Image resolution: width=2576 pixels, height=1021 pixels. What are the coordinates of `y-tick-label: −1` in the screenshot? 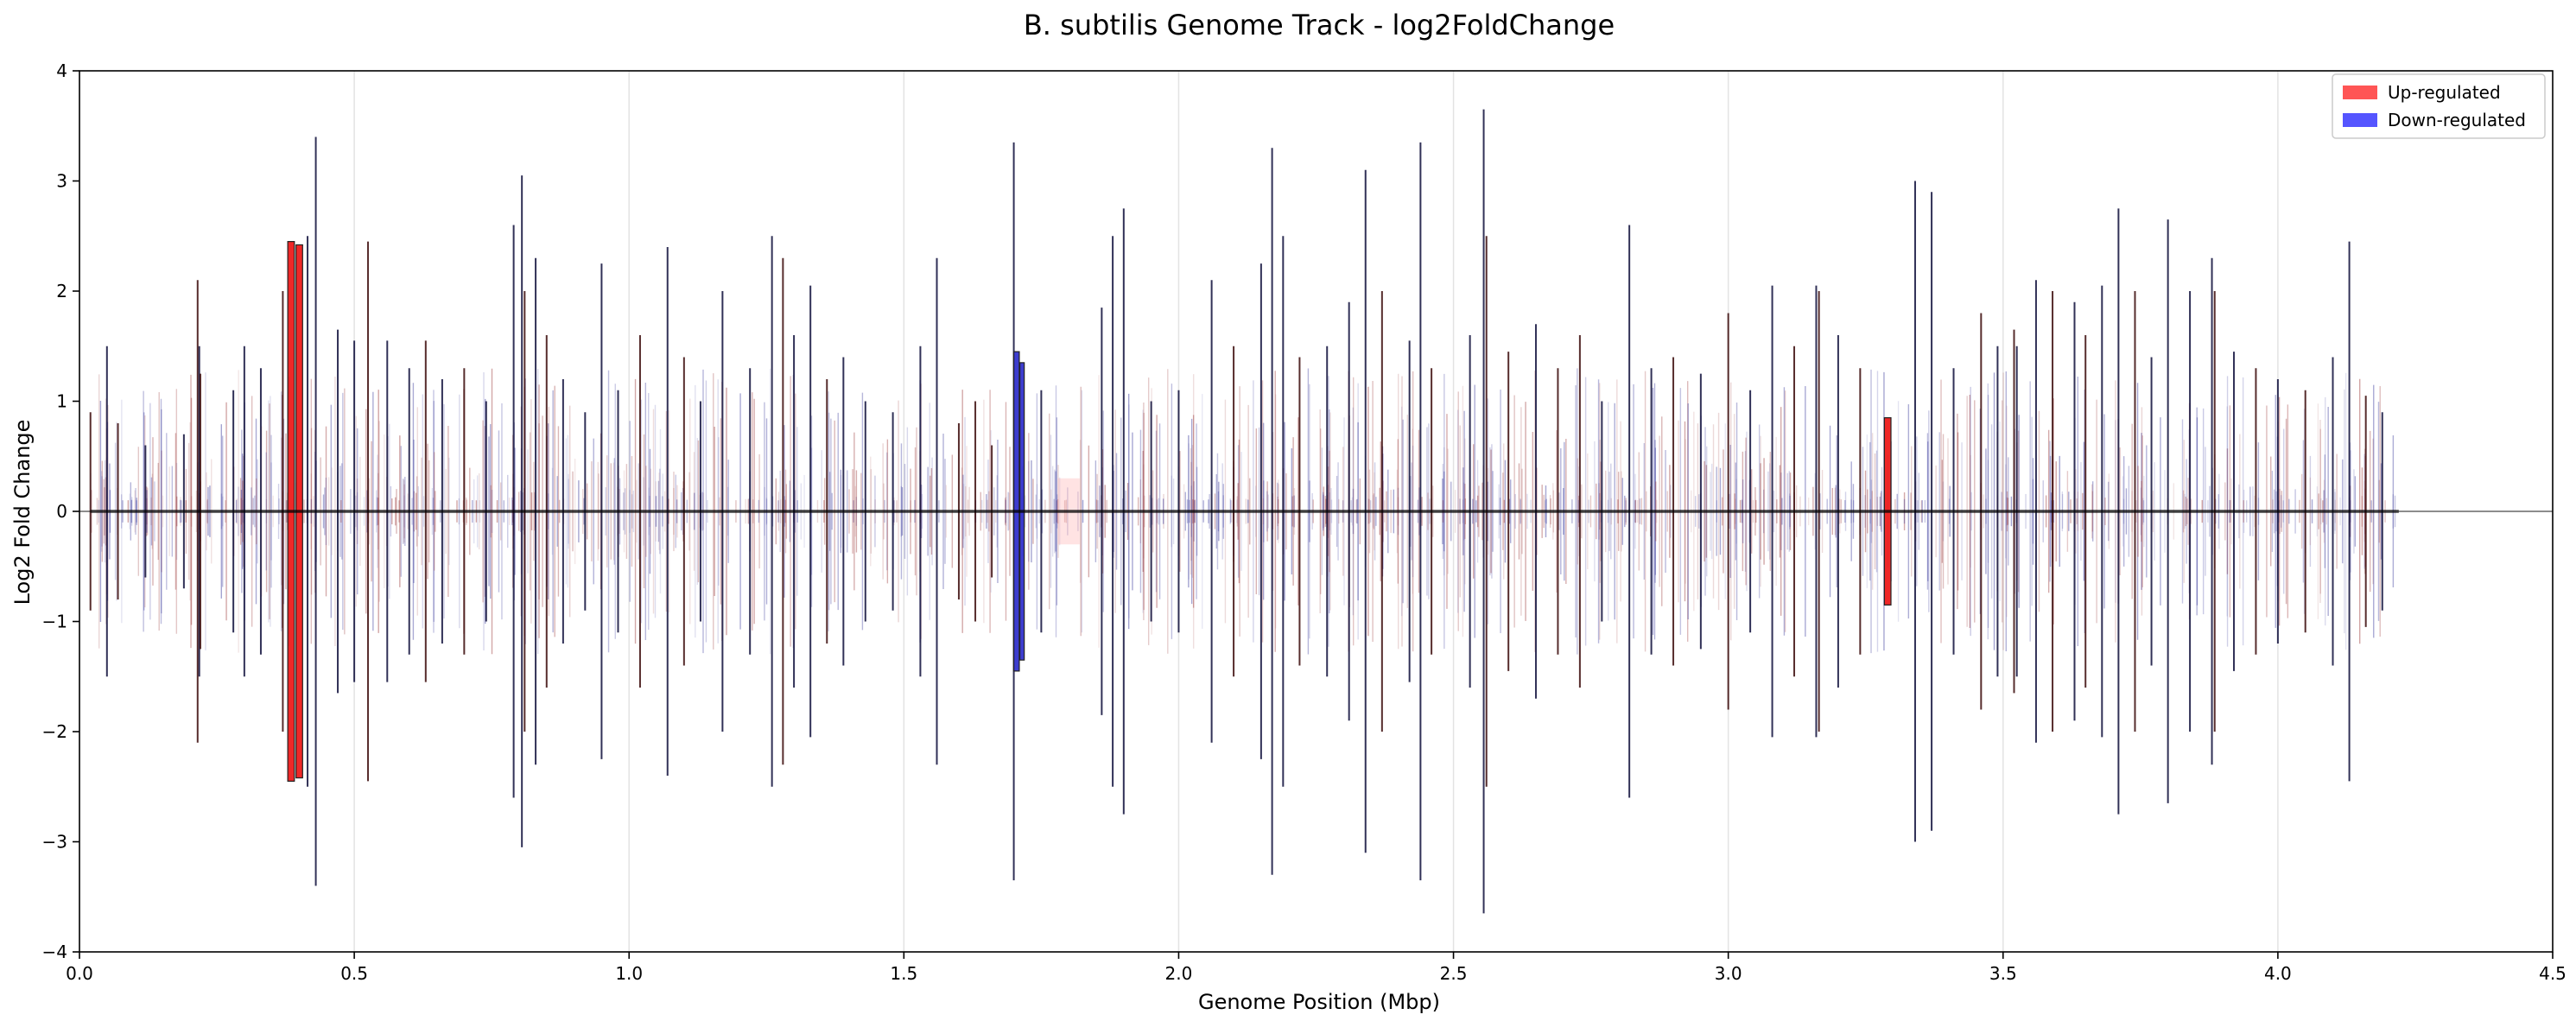 It's located at (54, 622).